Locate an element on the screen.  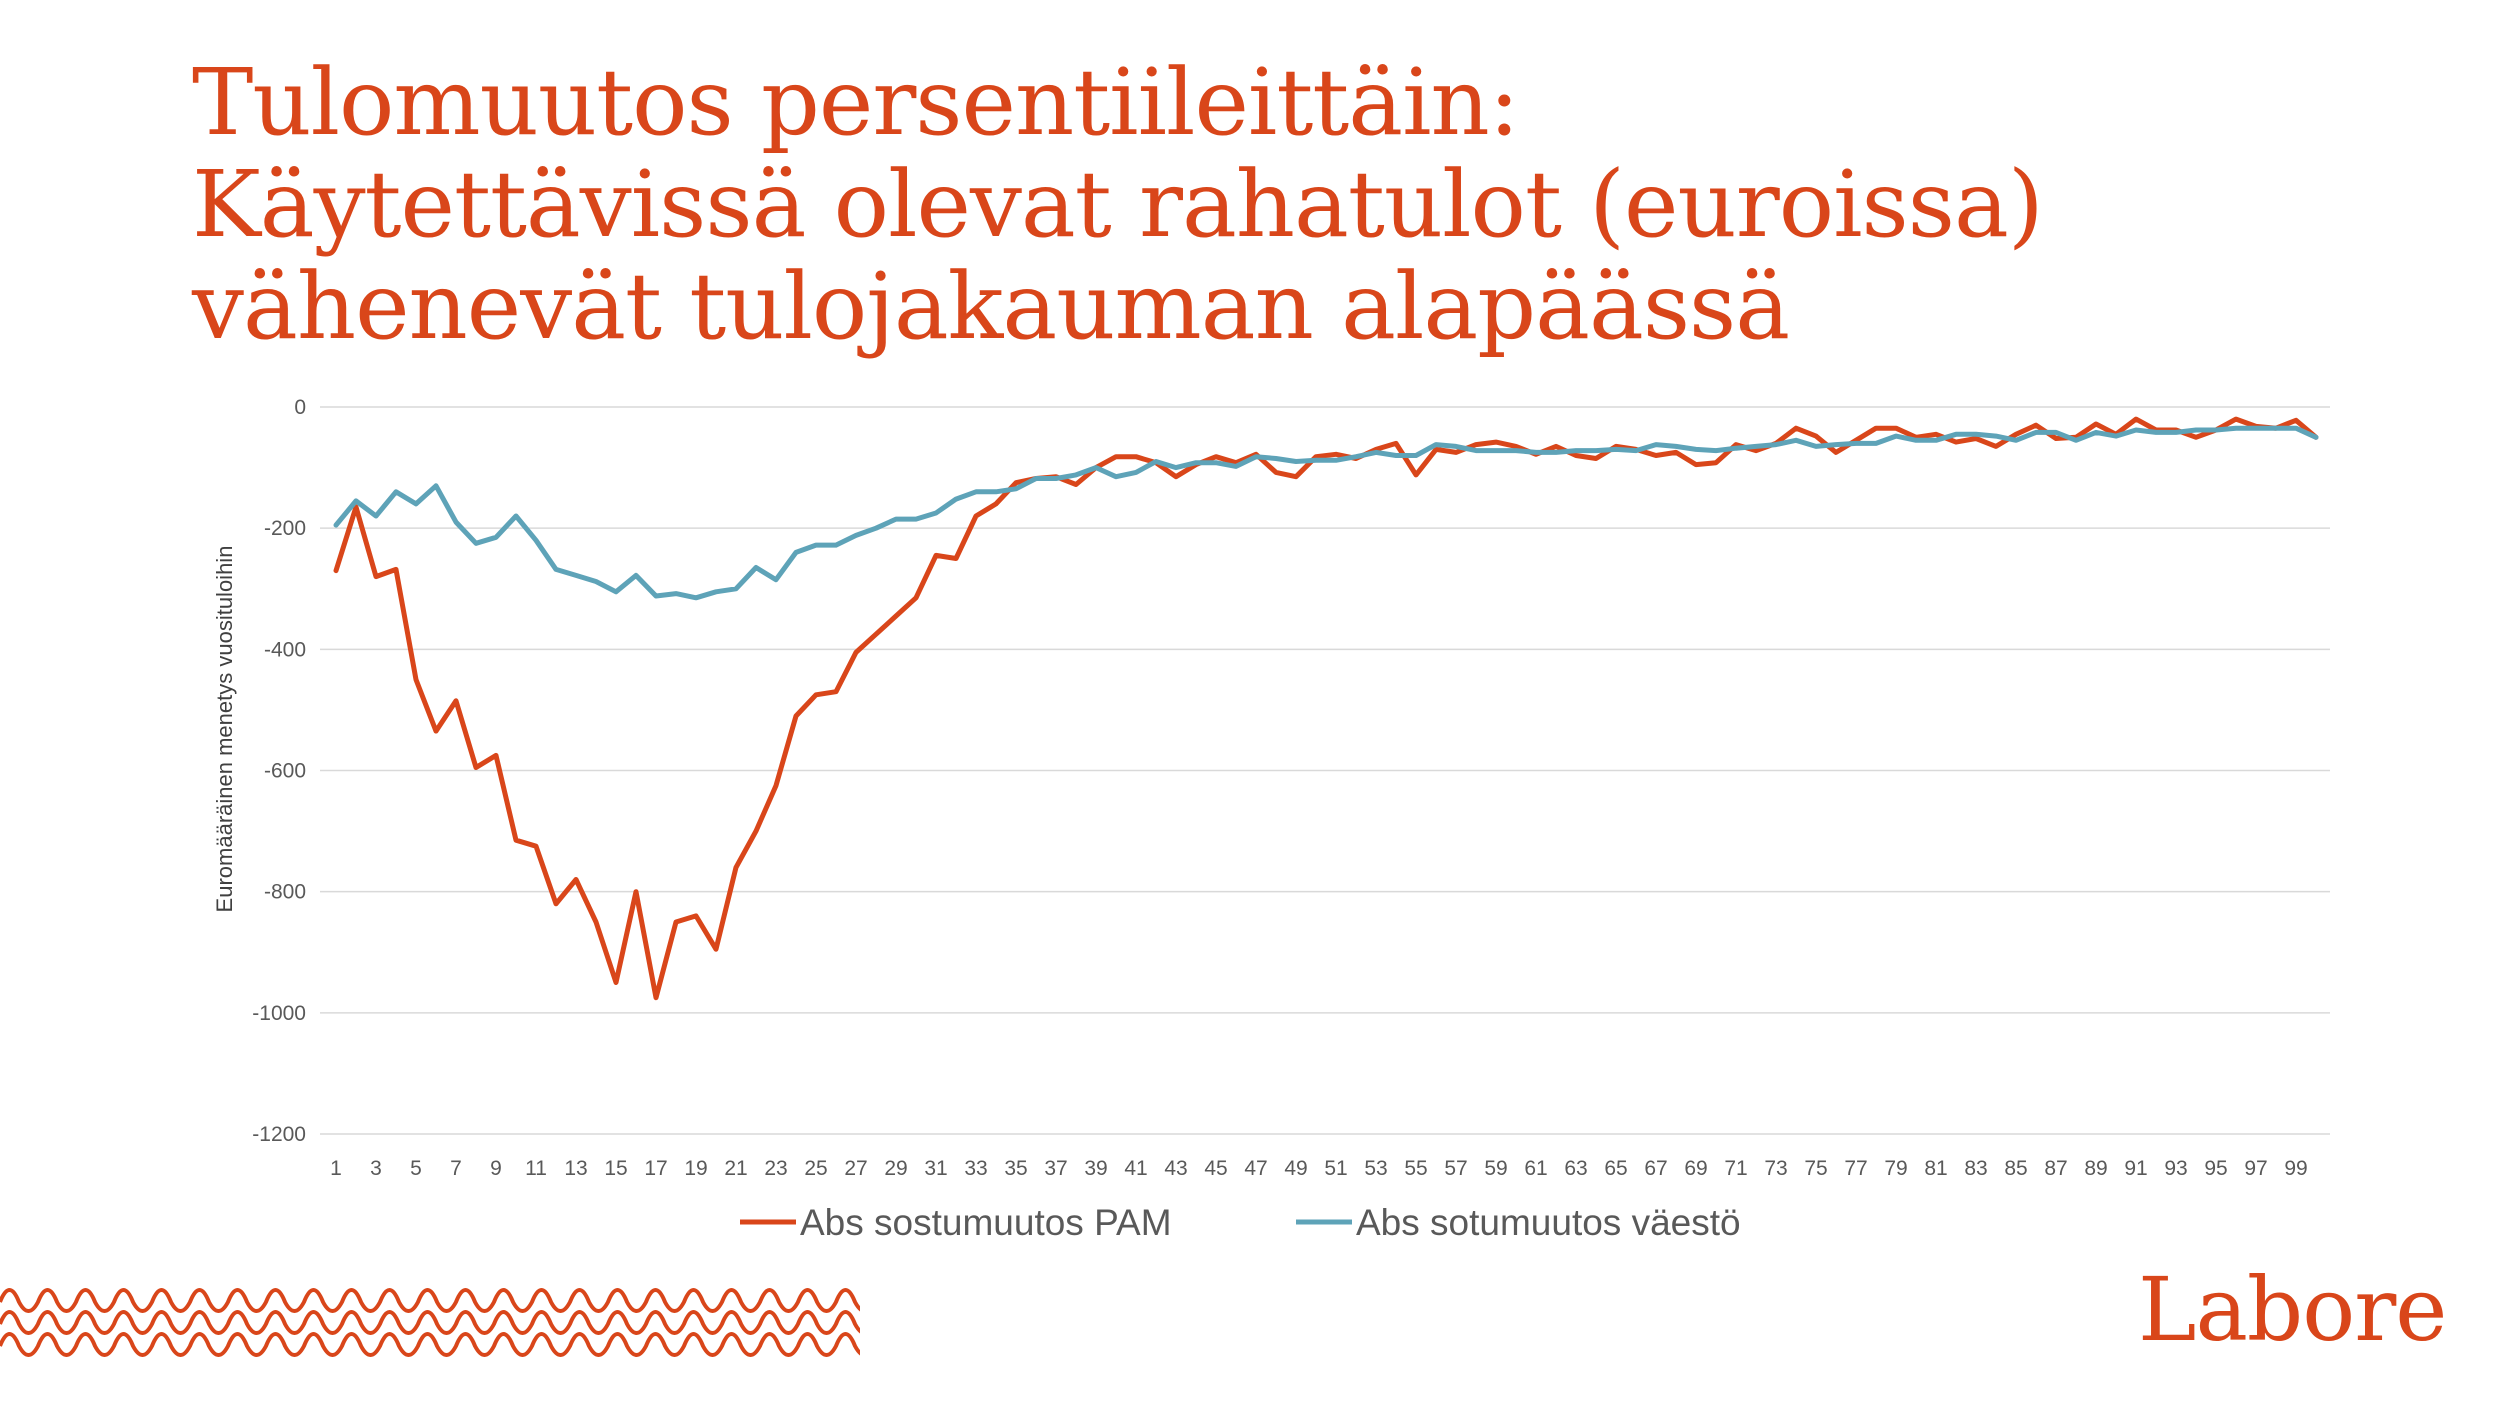
x-tick-label: 65 is located at coordinates (1615, 1168).